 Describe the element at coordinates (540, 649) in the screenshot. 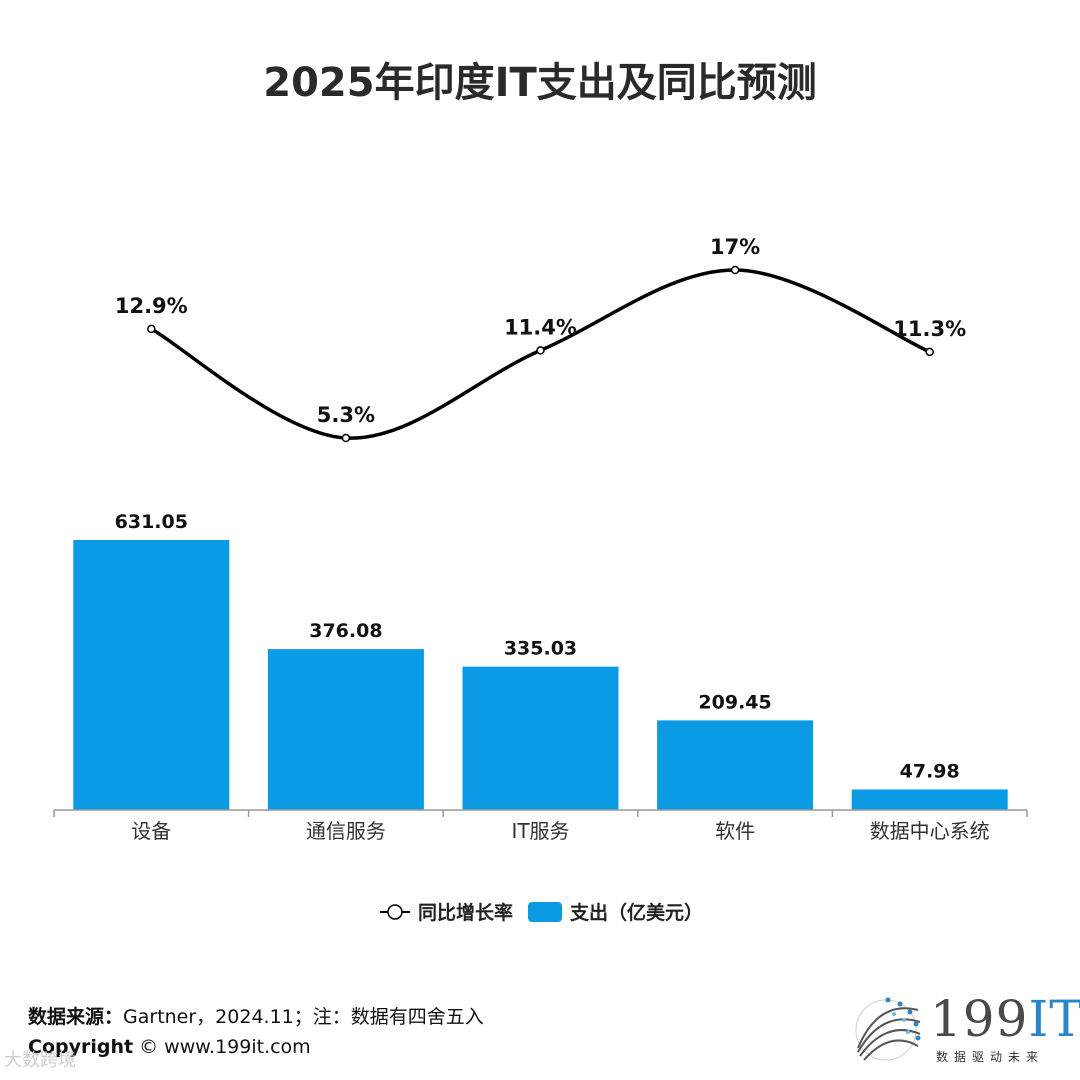

I see `bar-value-label: 335.03` at that location.